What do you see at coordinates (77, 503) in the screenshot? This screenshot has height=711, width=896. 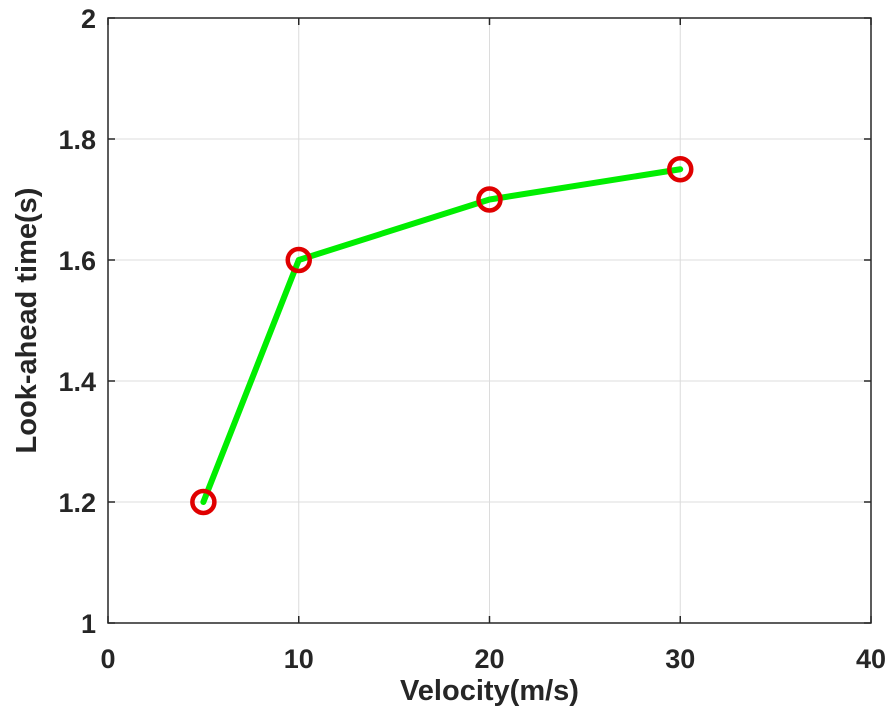 I see `y-tick-label: 1.2` at bounding box center [77, 503].